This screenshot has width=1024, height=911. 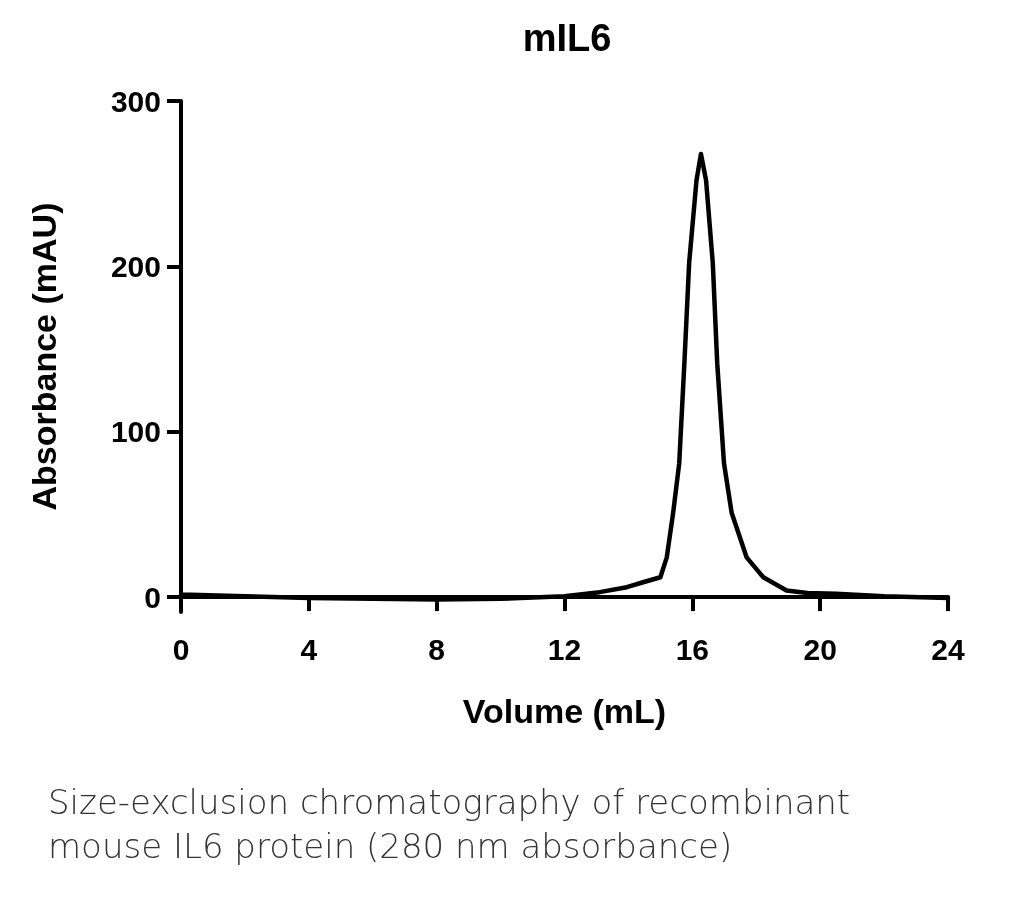 I want to click on text: Size-exclusion chromatography of recombinant mouse IL6 protein (280 nm absorbance), so click(x=450, y=825).